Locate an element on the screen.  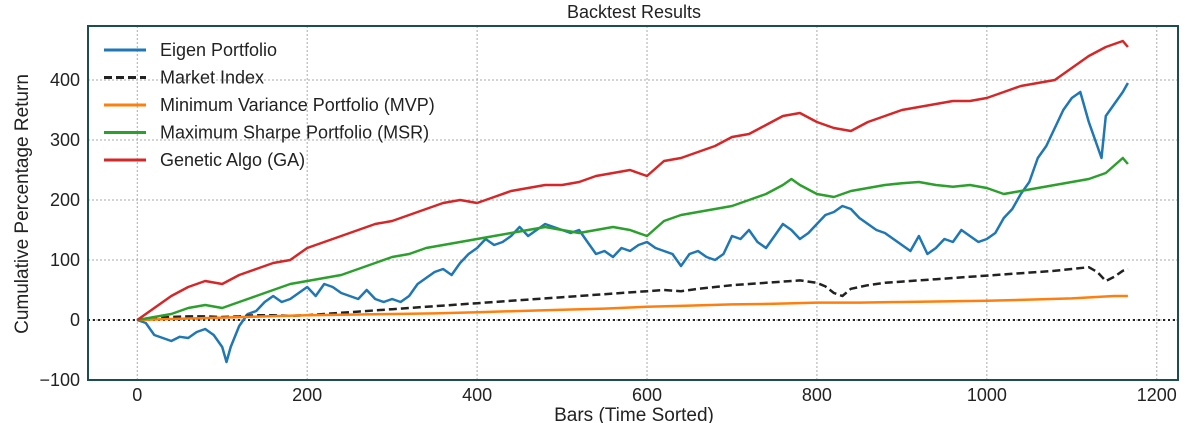
x-tick-label: 400 is located at coordinates (477, 395).